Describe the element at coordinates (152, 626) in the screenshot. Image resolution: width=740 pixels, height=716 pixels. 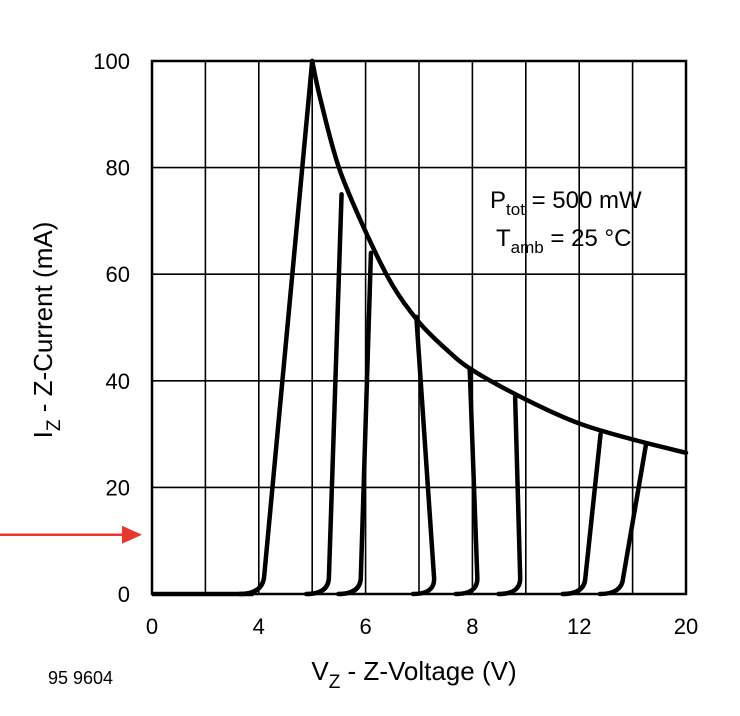
I see `x-tick-label: 0` at that location.